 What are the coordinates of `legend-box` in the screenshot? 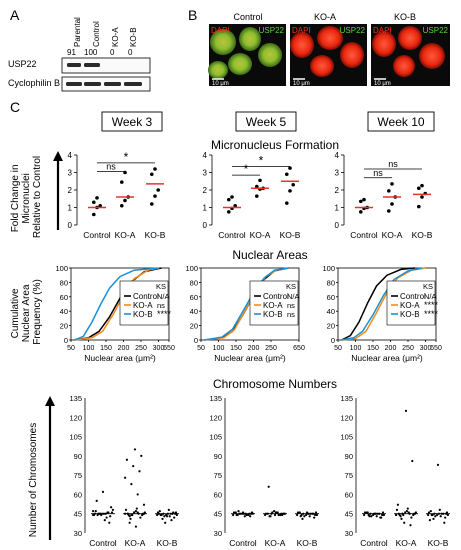 It's located at (144, 303).